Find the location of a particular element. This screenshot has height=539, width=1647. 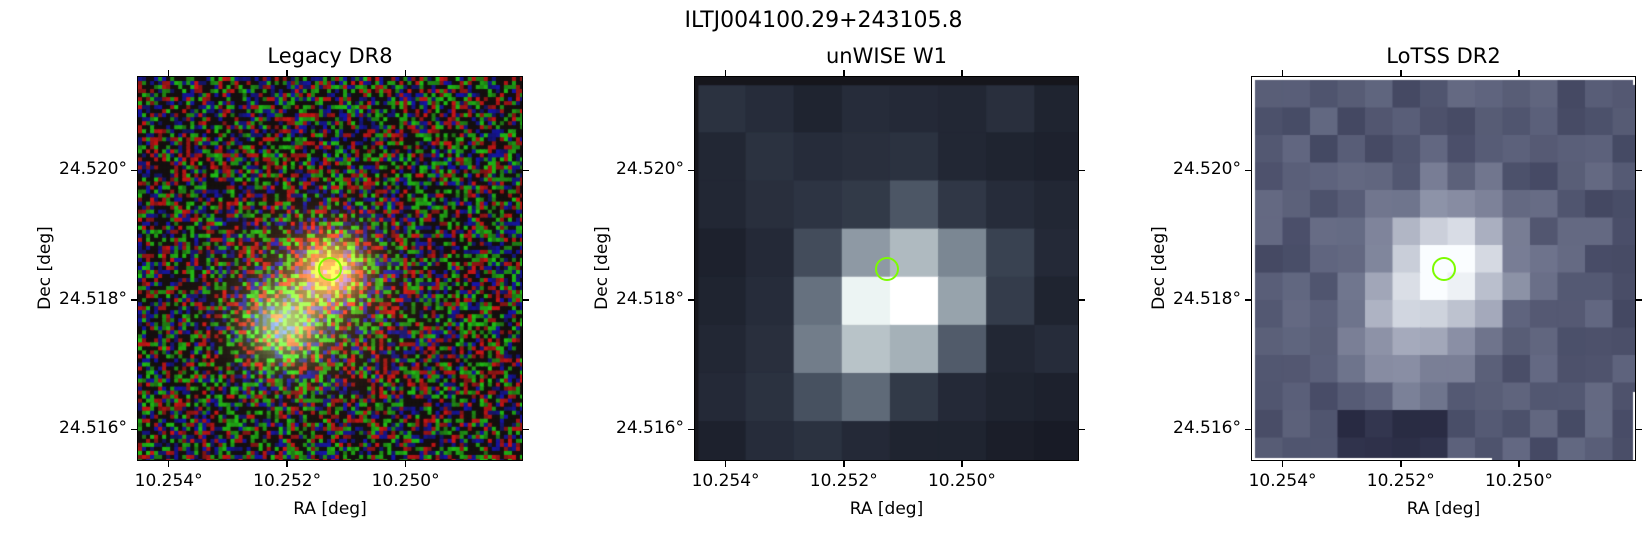

panel-title-unwise: unWISE W1 is located at coordinates (886, 56).